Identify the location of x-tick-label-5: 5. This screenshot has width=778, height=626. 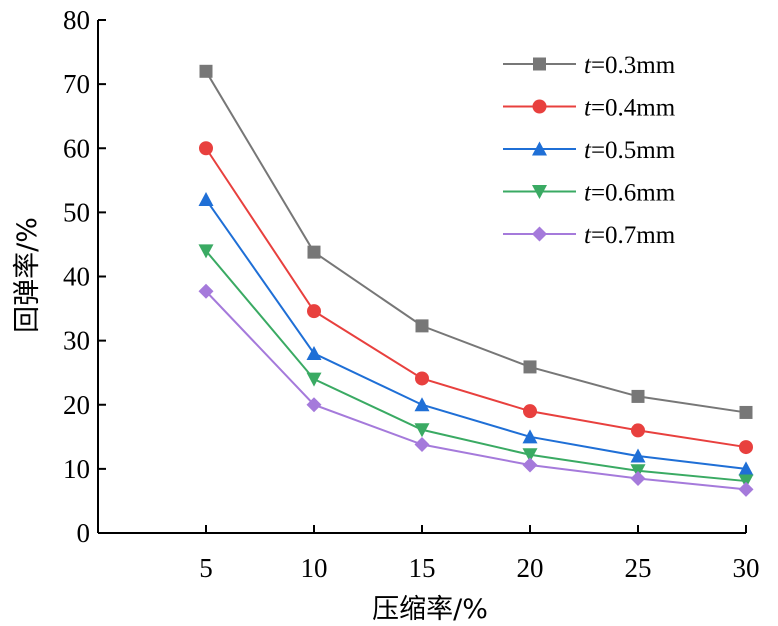
(206, 568).